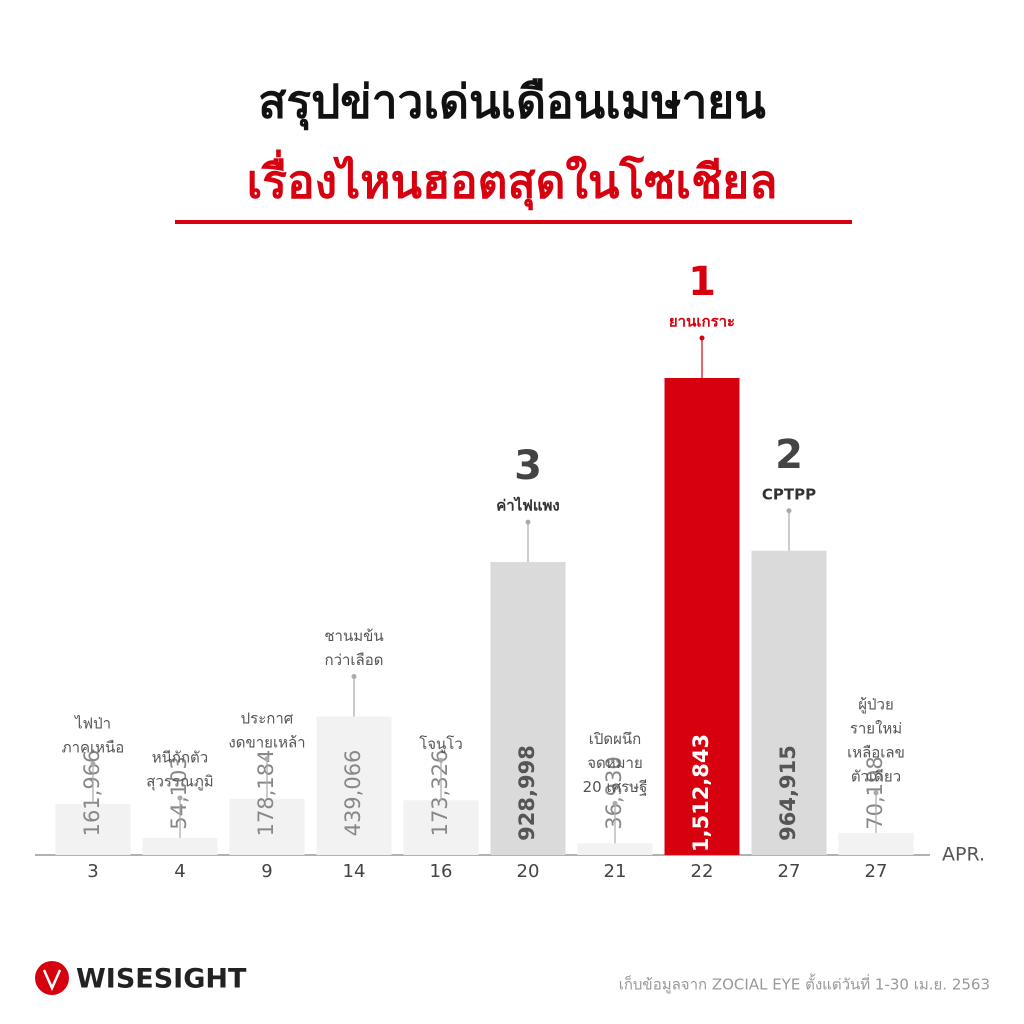 This screenshot has width=1024, height=1024. I want to click on x-tick-label: 21, so click(615, 871).